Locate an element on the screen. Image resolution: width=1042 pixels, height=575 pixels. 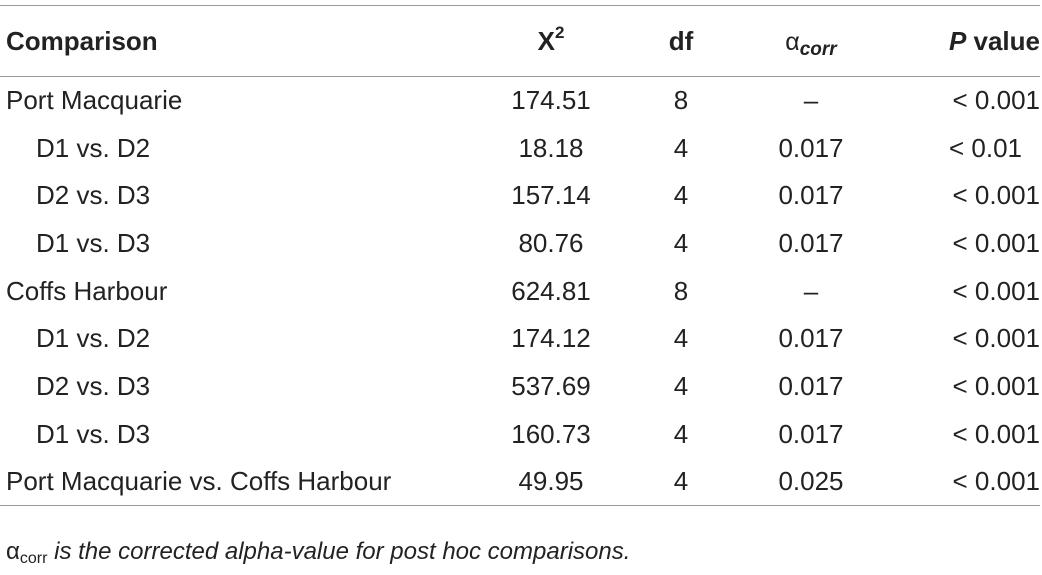
cell-chi-square: 80.76 is located at coordinates (551, 242).